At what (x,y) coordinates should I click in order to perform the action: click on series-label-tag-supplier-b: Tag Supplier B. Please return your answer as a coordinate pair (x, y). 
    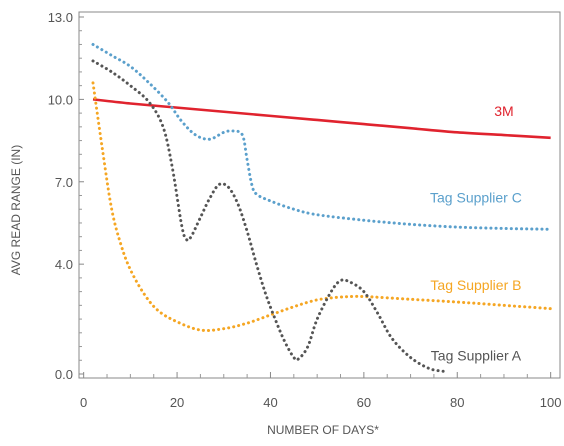
    Looking at the image, I should click on (475, 285).